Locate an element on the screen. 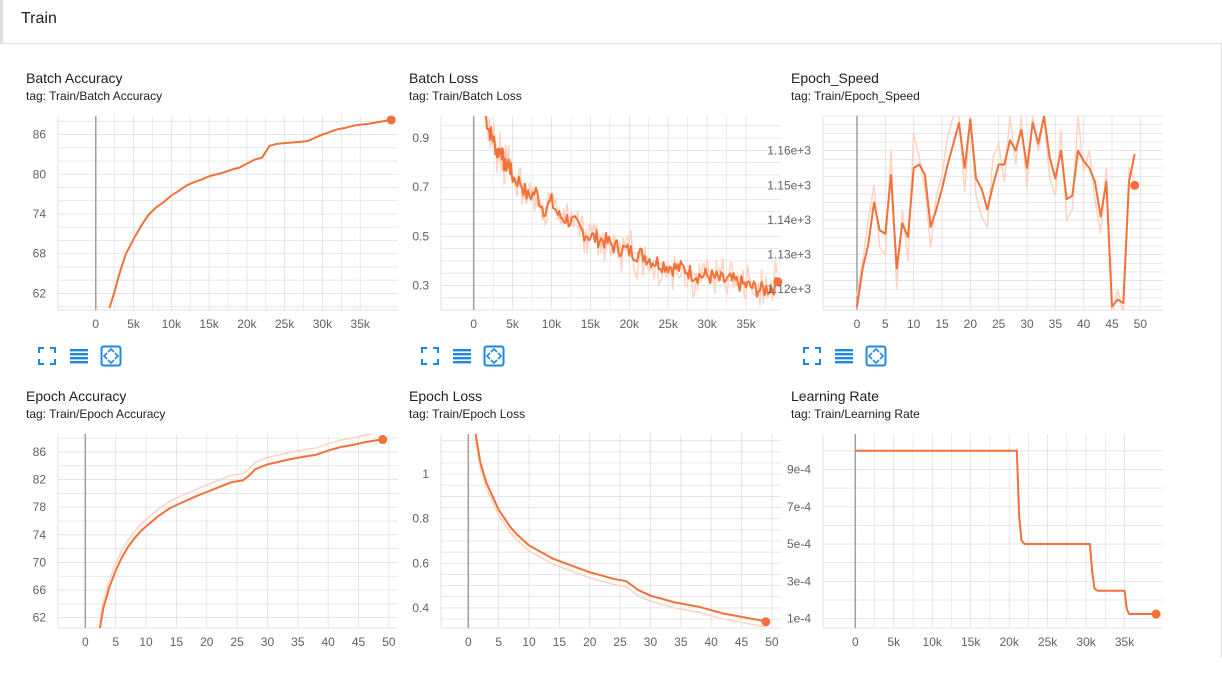 Image resolution: width=1222 pixels, height=688 pixels. line-chart: 62 66 70 74 78 82 86 0 5 10 15 20 25 30 35 40 45 50 is located at coordinates (215, 541).